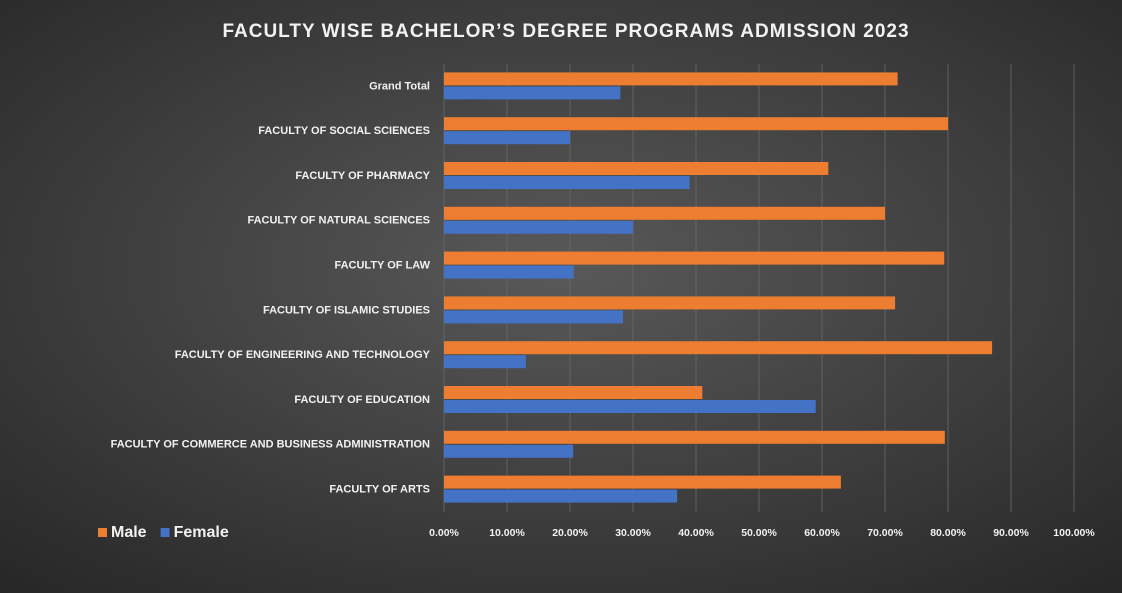 Image resolution: width=1122 pixels, height=593 pixels. I want to click on x-tick-label: 60.00%, so click(822, 533).